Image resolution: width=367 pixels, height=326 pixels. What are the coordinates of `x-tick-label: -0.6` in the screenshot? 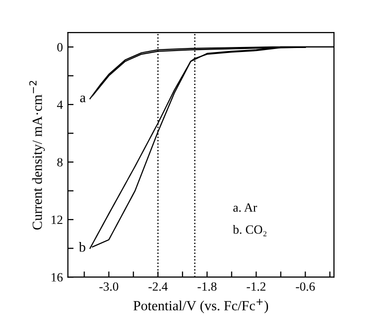 It's located at (305, 286).